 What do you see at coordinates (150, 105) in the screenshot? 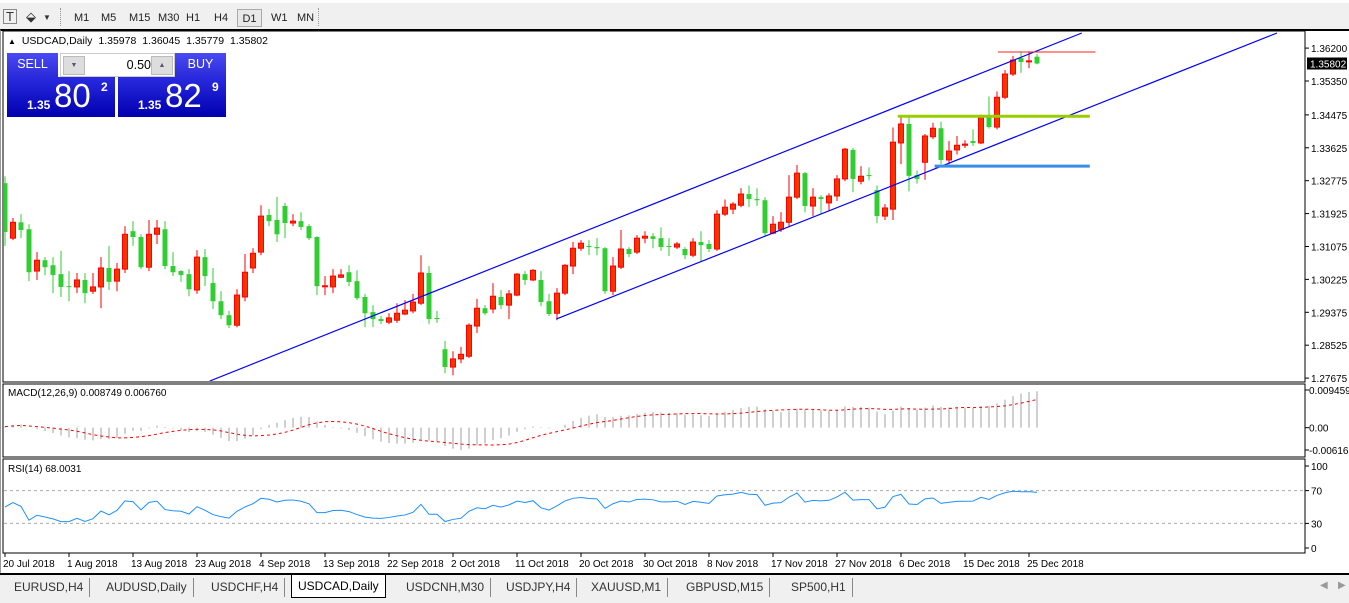
I see `buy-price-prefix: 1.35` at bounding box center [150, 105].